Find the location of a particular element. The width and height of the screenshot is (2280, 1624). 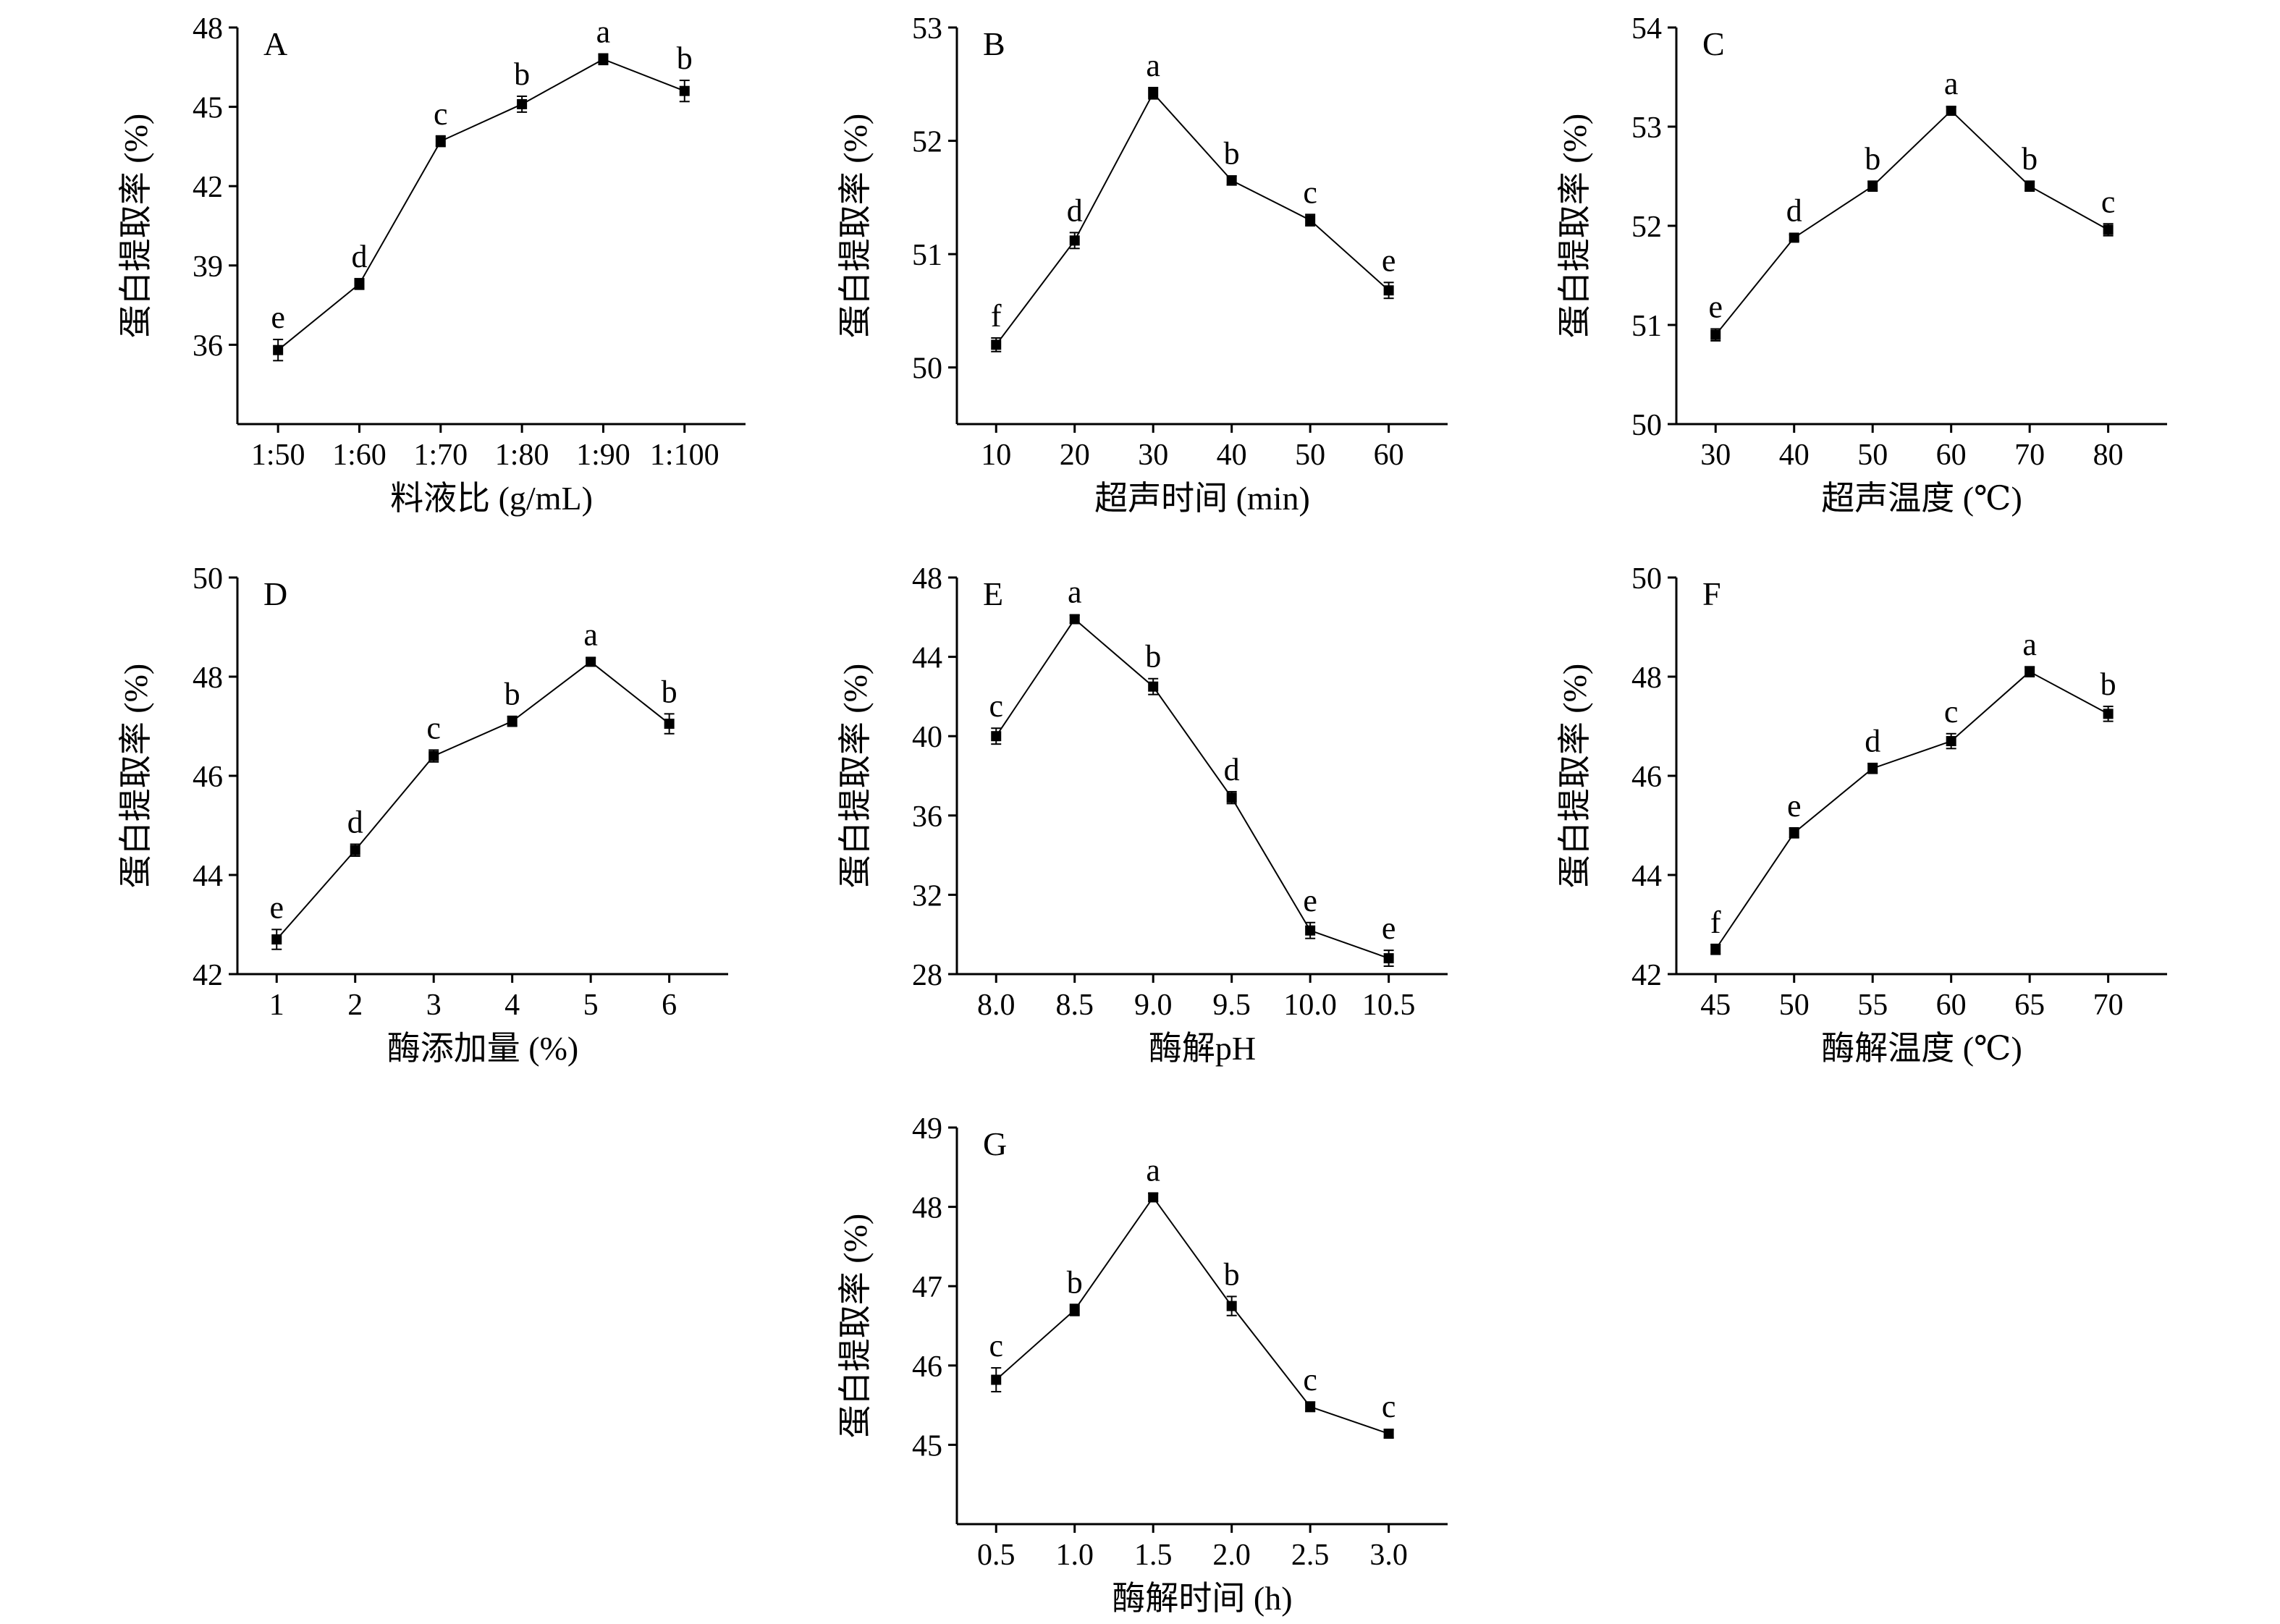

x-tick-label: 1:50 is located at coordinates (278, 456).